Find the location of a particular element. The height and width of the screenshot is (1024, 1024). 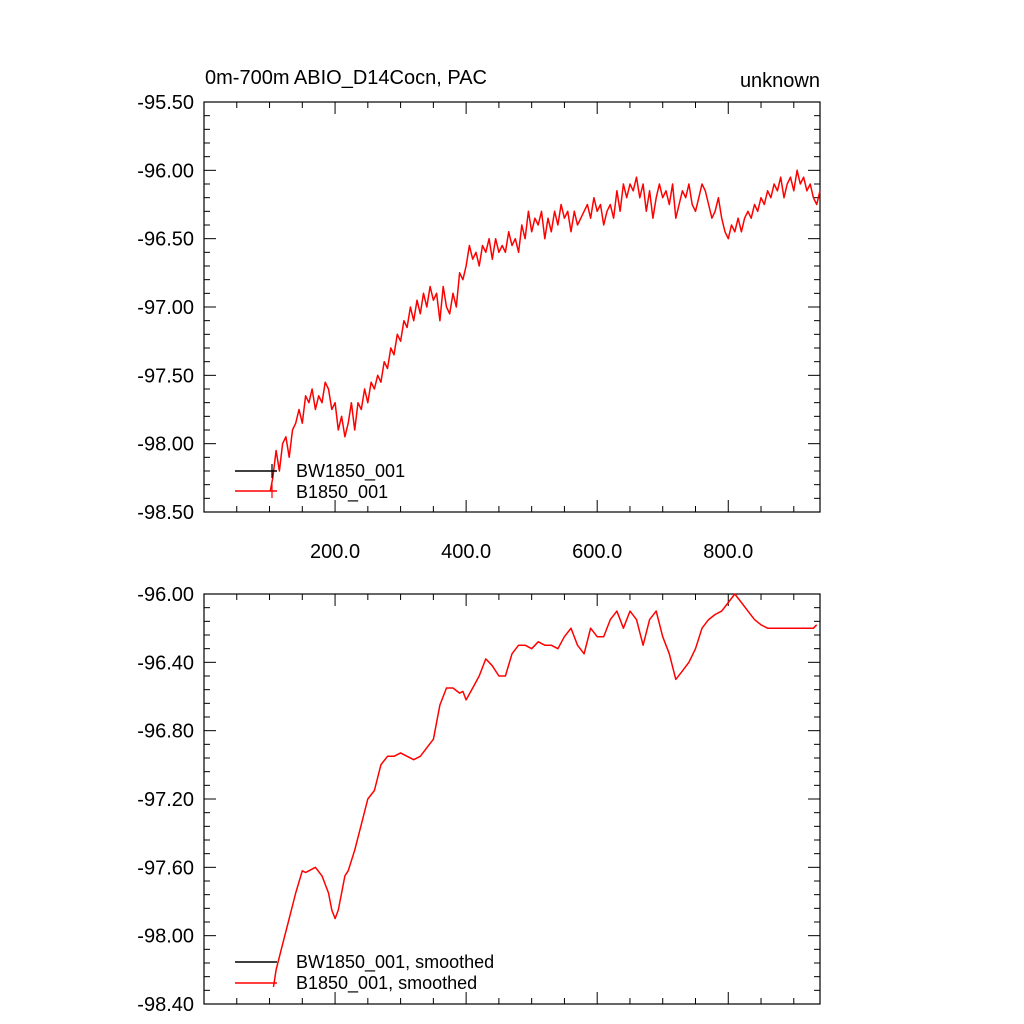

y-tick-label: -98.40 is located at coordinates (165, 1005).